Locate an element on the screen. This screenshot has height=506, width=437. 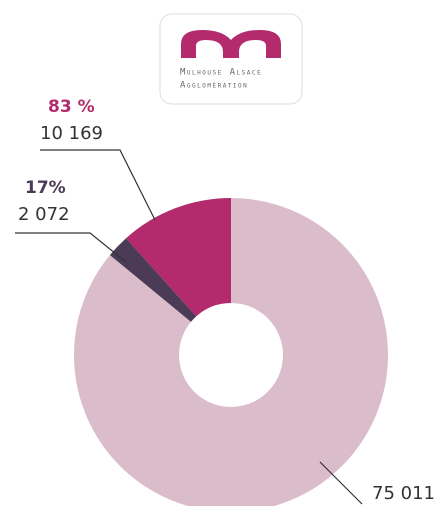
value-label: 10 169 is located at coordinates (71, 133).